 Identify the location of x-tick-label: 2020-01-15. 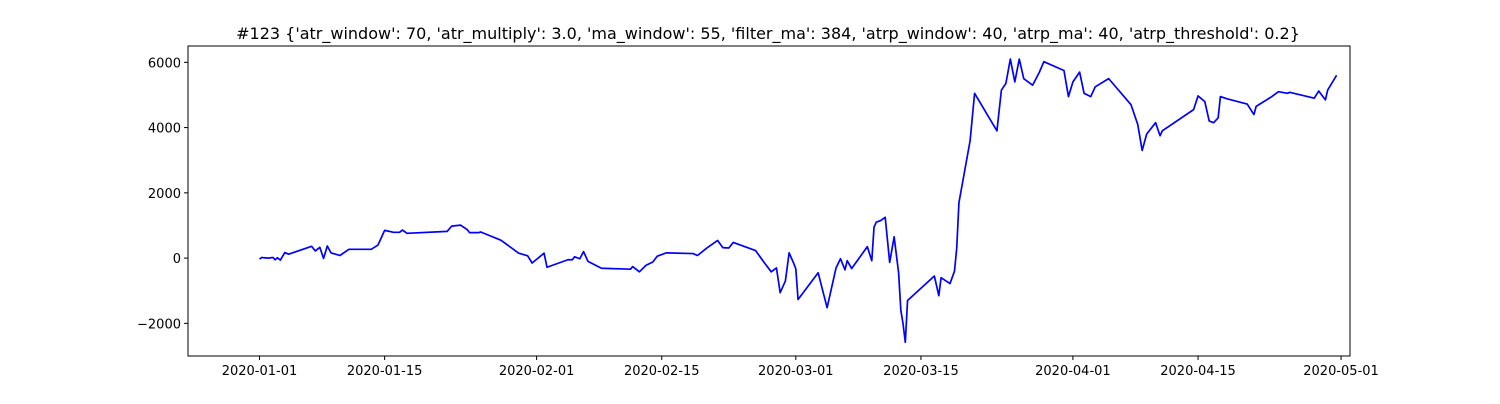
(385, 371).